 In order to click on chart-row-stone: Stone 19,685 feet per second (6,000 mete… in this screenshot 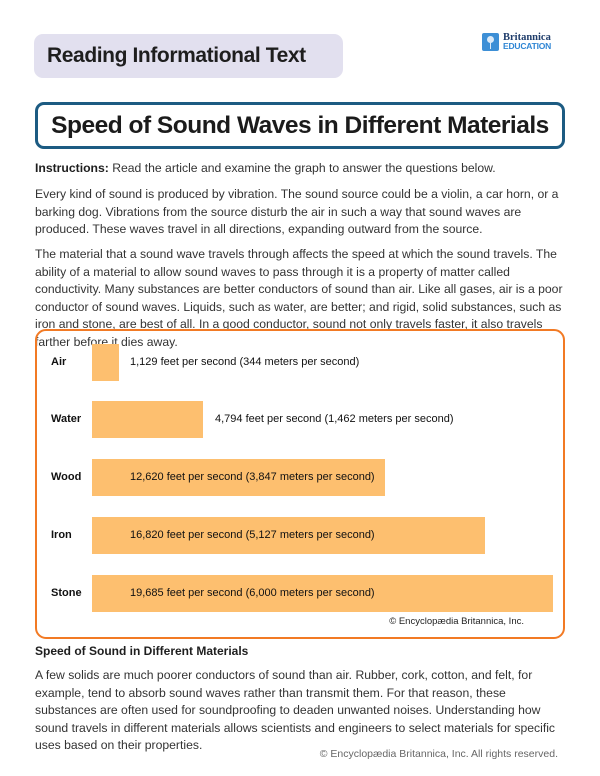, I will do `click(300, 593)`.